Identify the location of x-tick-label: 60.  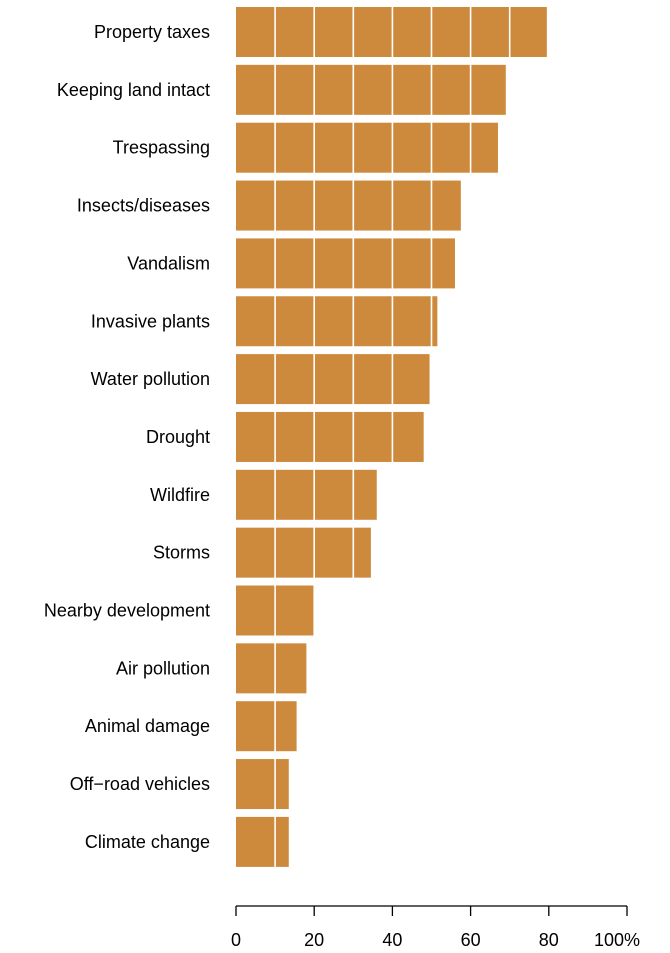
(471, 940).